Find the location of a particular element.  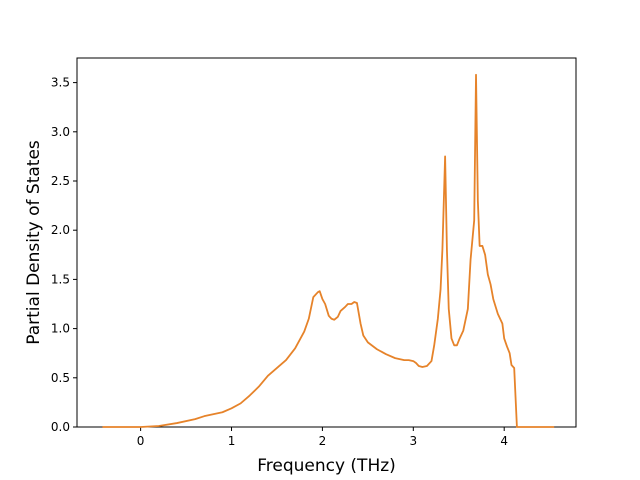

y-tick-label: 1.0 is located at coordinates (60, 329).